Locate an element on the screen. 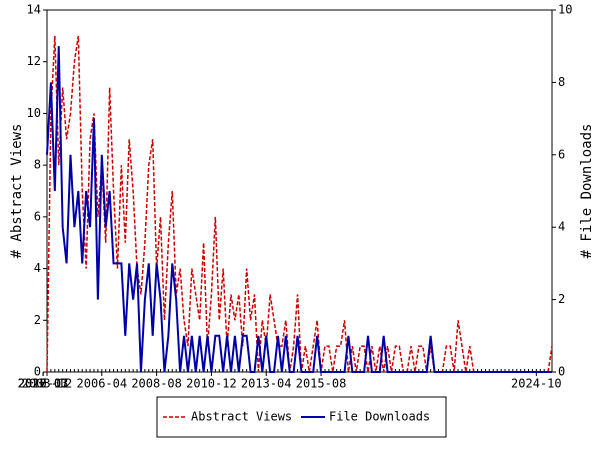 The image size is (600, 450). x-tick-label: 2020-03 is located at coordinates (43, 384).